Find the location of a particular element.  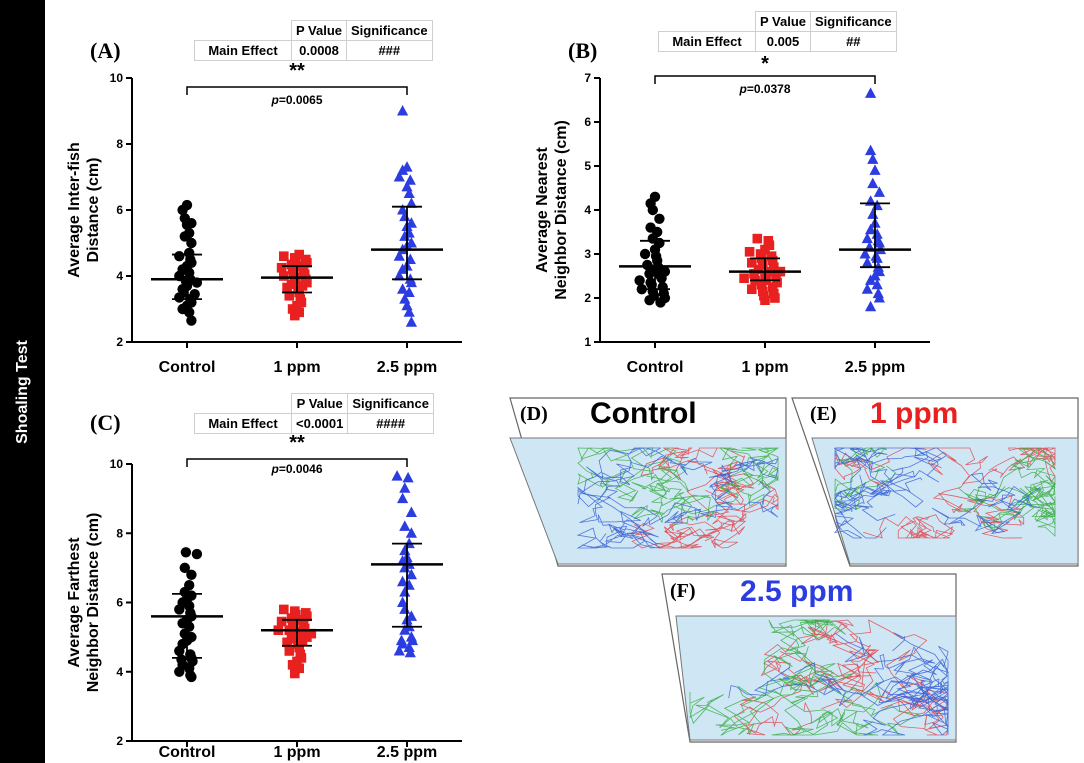

y-tick-label: 6 is located at coordinates (587, 122).